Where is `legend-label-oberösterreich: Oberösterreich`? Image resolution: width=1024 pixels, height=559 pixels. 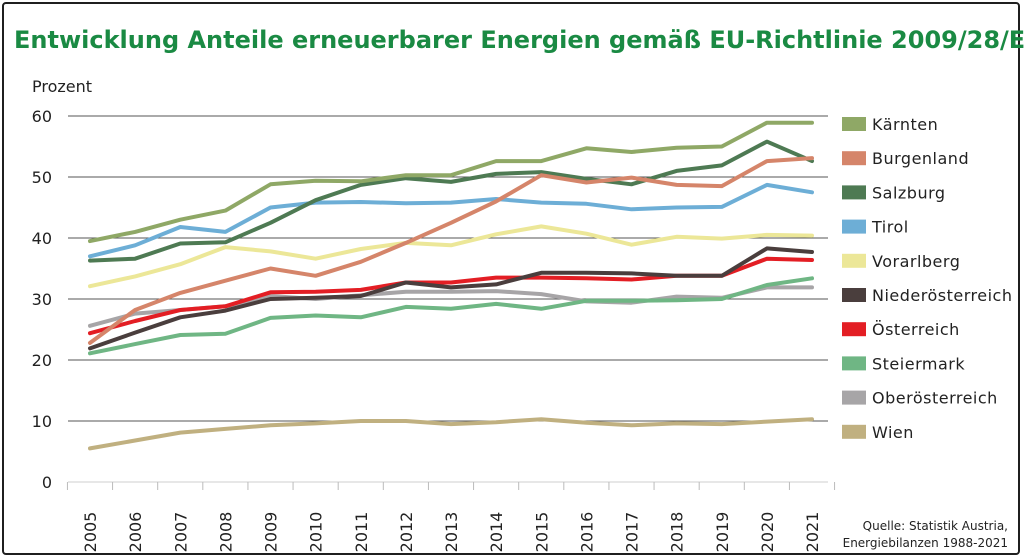
legend-label-oberösterreich: Oberösterreich is located at coordinates (935, 398).